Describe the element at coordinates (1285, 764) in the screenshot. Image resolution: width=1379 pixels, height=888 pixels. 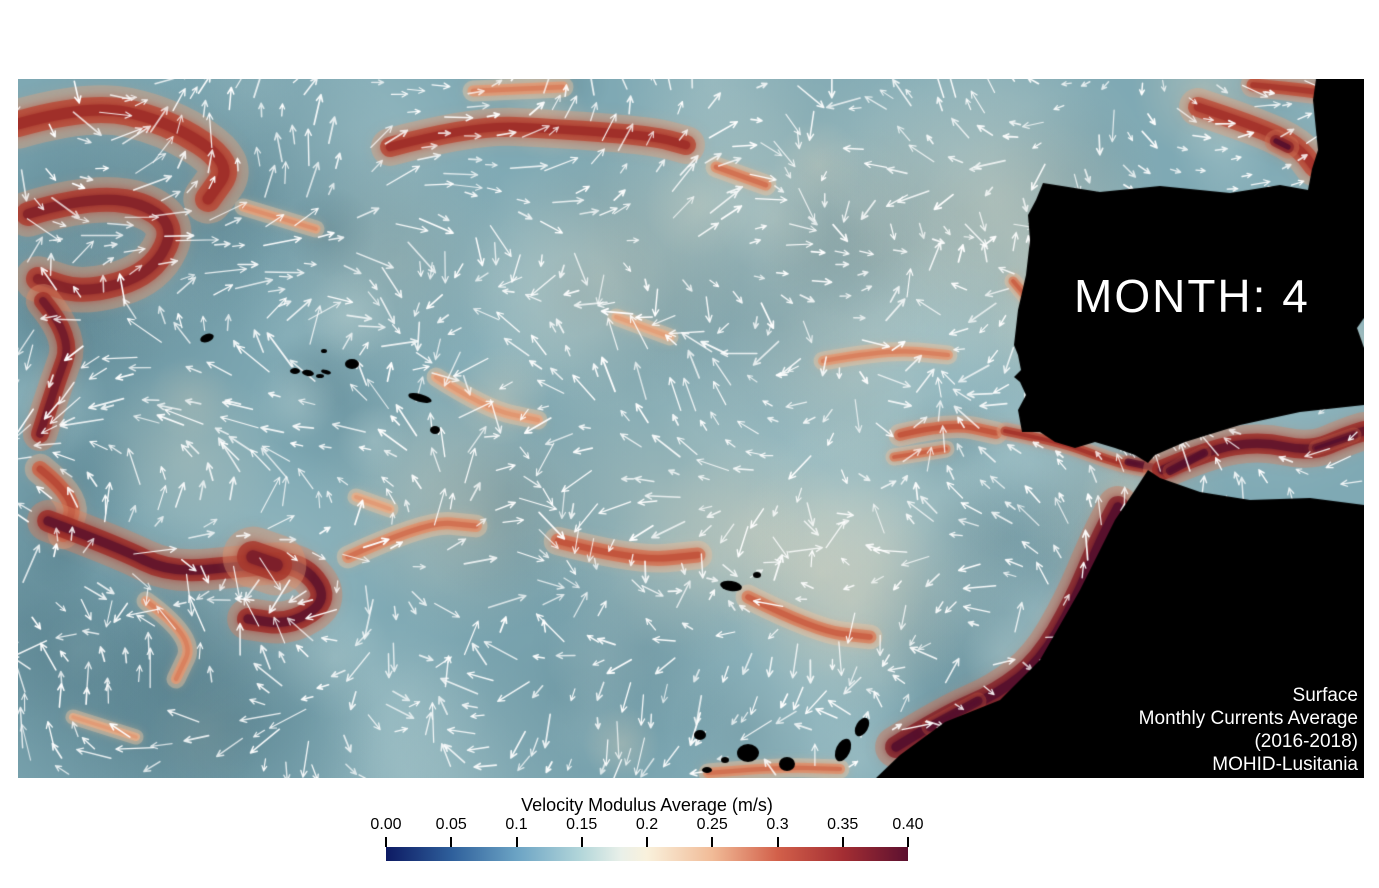
I see `credit-line-model: MOHID-Lusitania` at that location.